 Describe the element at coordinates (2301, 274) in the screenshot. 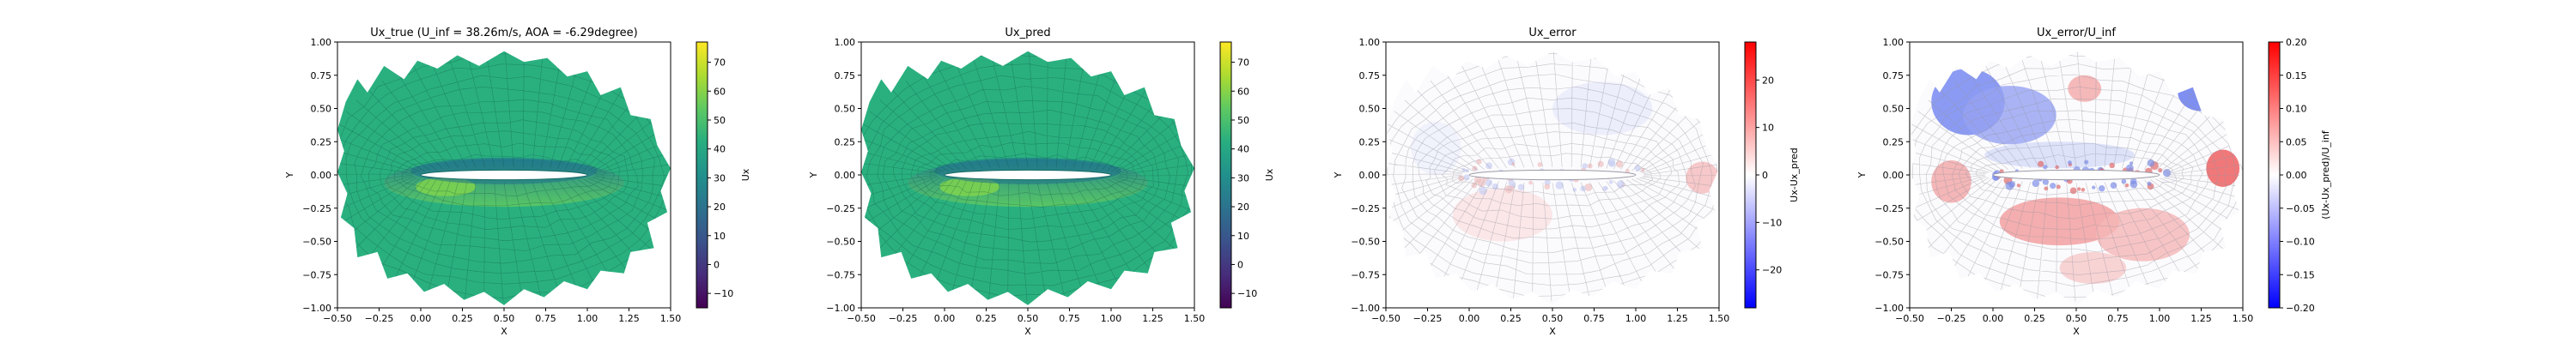

I see `colorbar-tick-label: −0.15` at that location.